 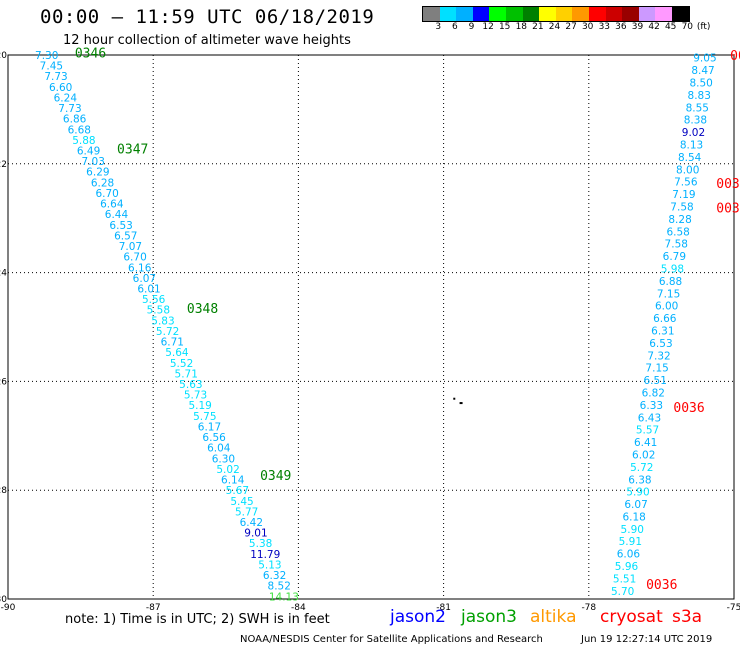 What do you see at coordinates (97, 173) in the screenshot?
I see `swh-value: 6.29` at bounding box center [97, 173].